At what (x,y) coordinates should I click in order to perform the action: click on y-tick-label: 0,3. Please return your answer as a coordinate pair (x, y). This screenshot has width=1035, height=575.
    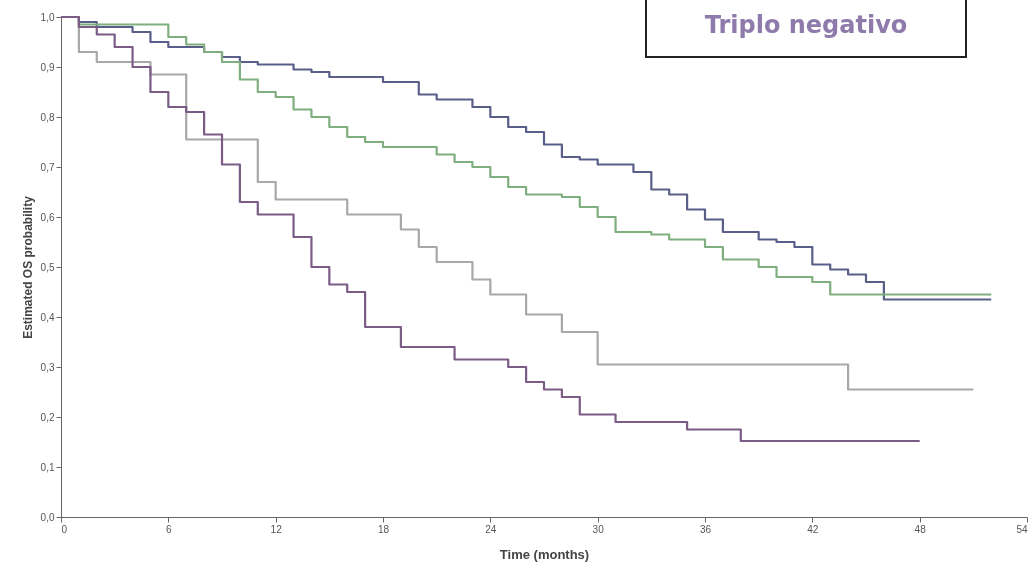
    Looking at the image, I should click on (47, 367).